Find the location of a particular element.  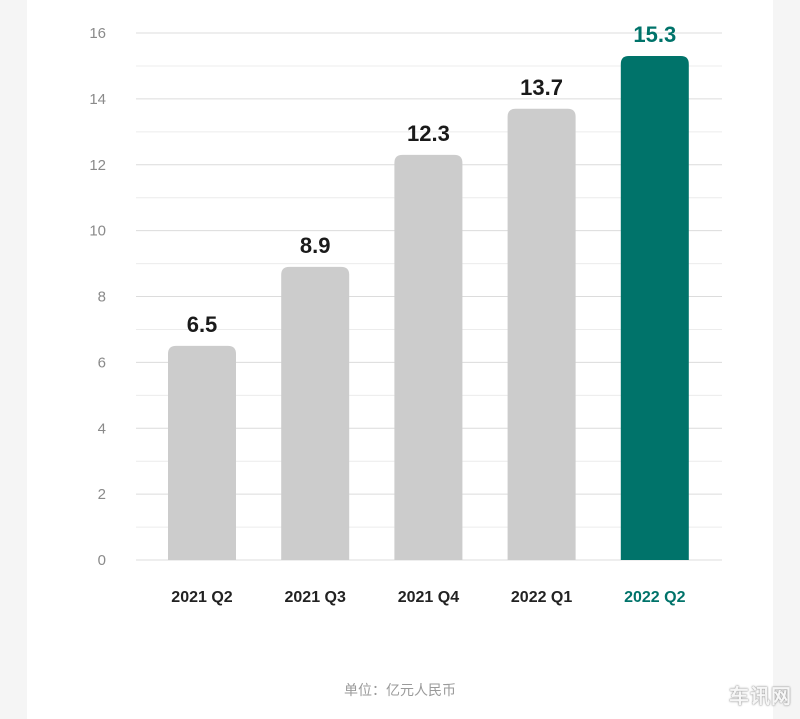

y-tick-label: 12 is located at coordinates (97, 165).